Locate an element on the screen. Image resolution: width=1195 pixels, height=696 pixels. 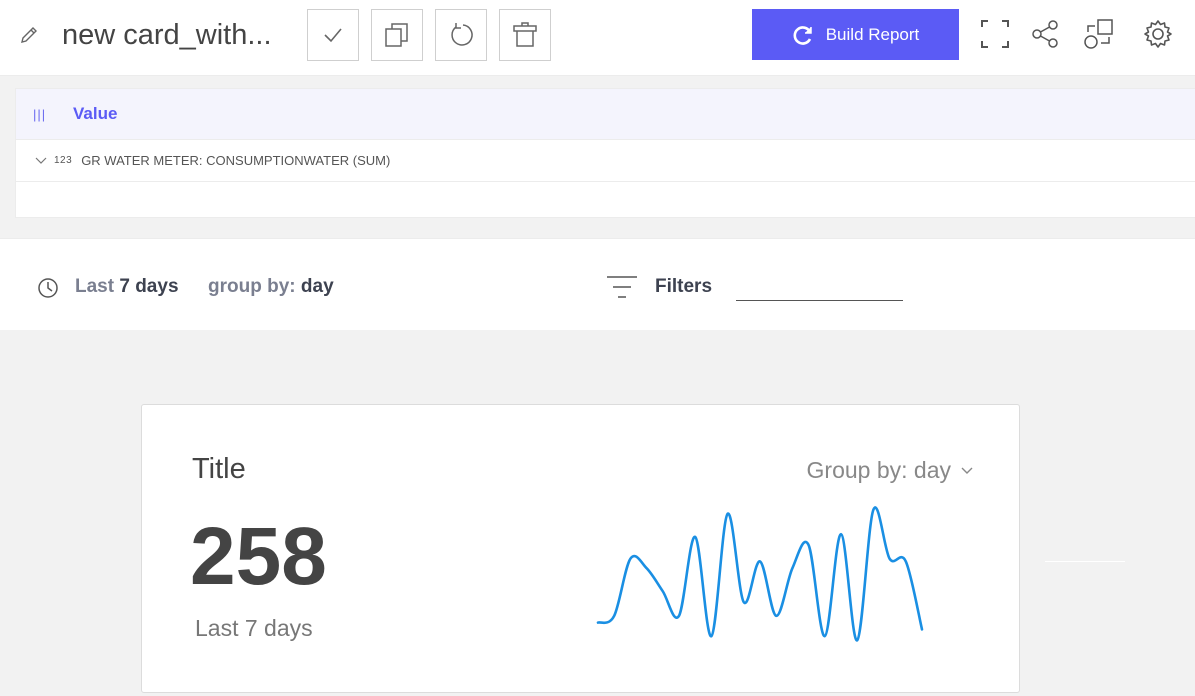
reset-button is located at coordinates (461, 35).